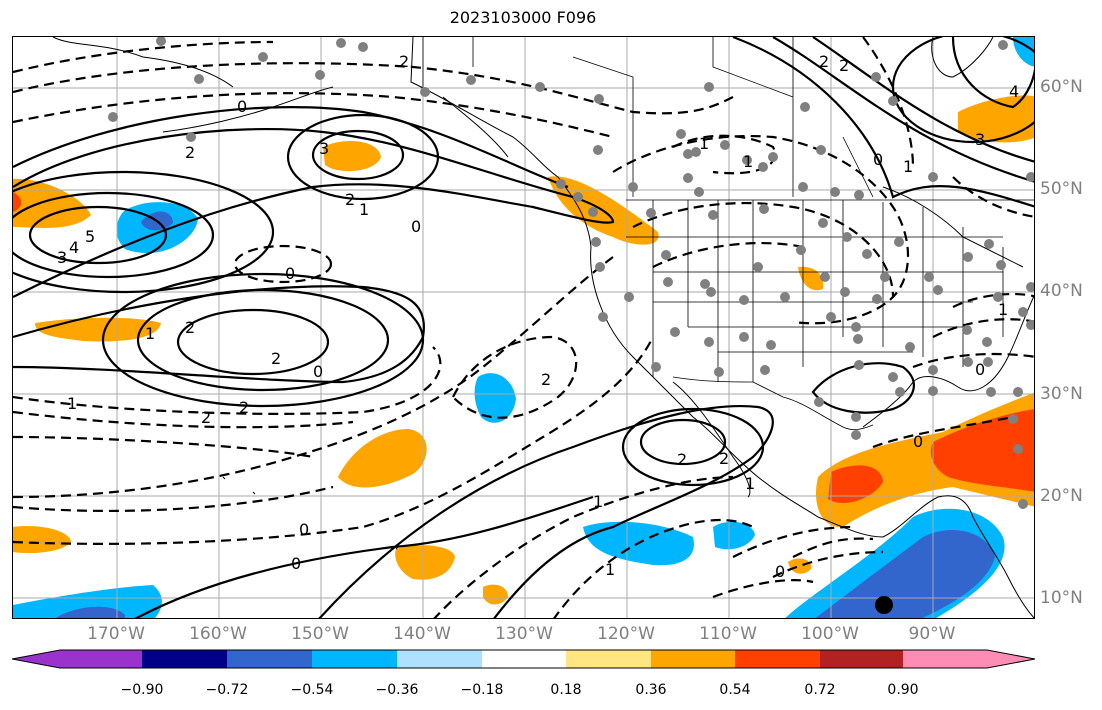 This screenshot has height=710, width=1102. I want to click on lon-label-130w: 130°W, so click(524, 634).